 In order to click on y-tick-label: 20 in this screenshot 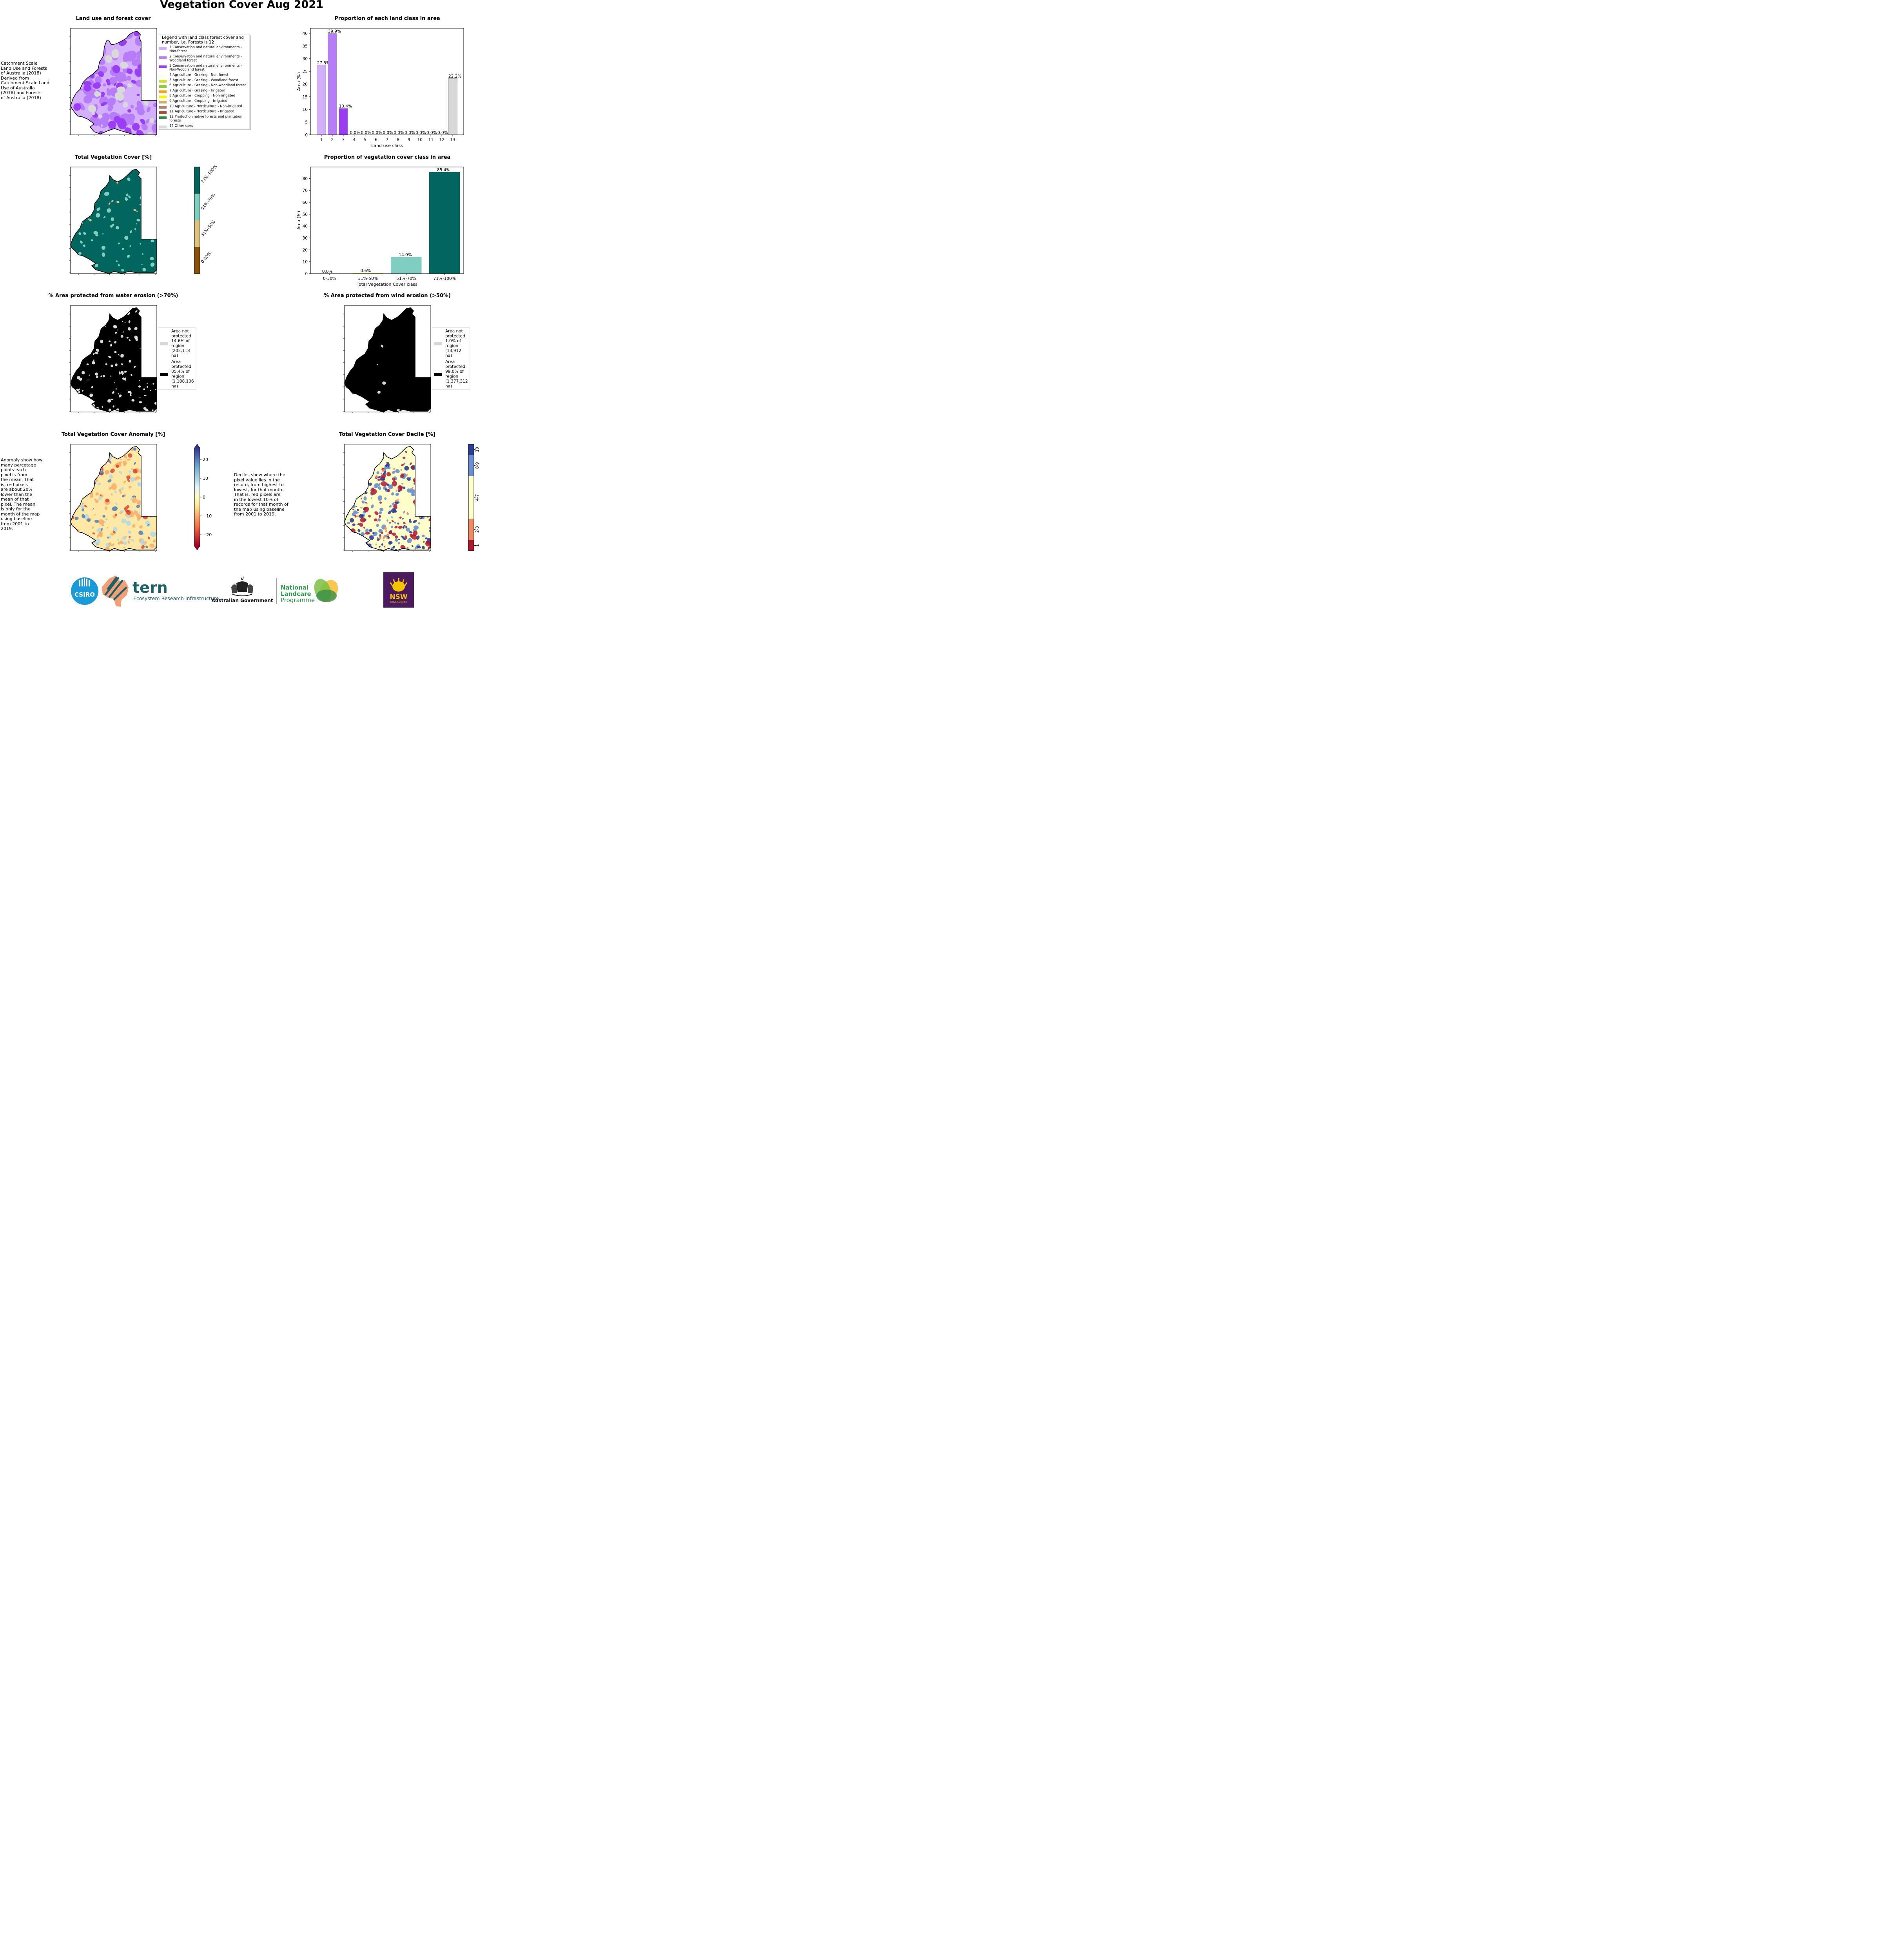, I will do `click(305, 250)`.